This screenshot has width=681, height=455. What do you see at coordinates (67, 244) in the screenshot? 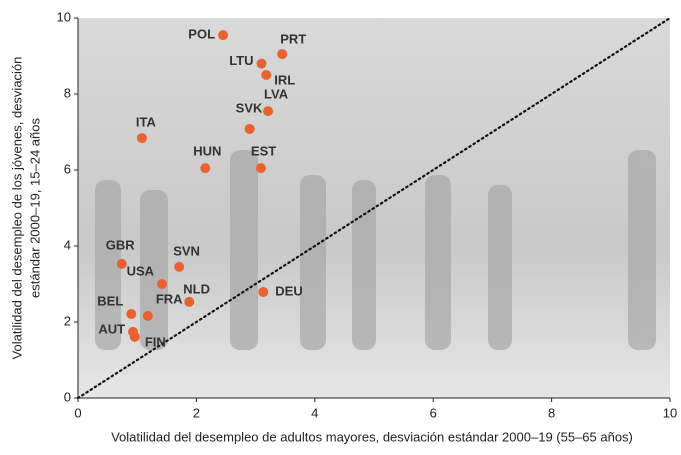
I see `y-tick-label: 4` at bounding box center [67, 244].